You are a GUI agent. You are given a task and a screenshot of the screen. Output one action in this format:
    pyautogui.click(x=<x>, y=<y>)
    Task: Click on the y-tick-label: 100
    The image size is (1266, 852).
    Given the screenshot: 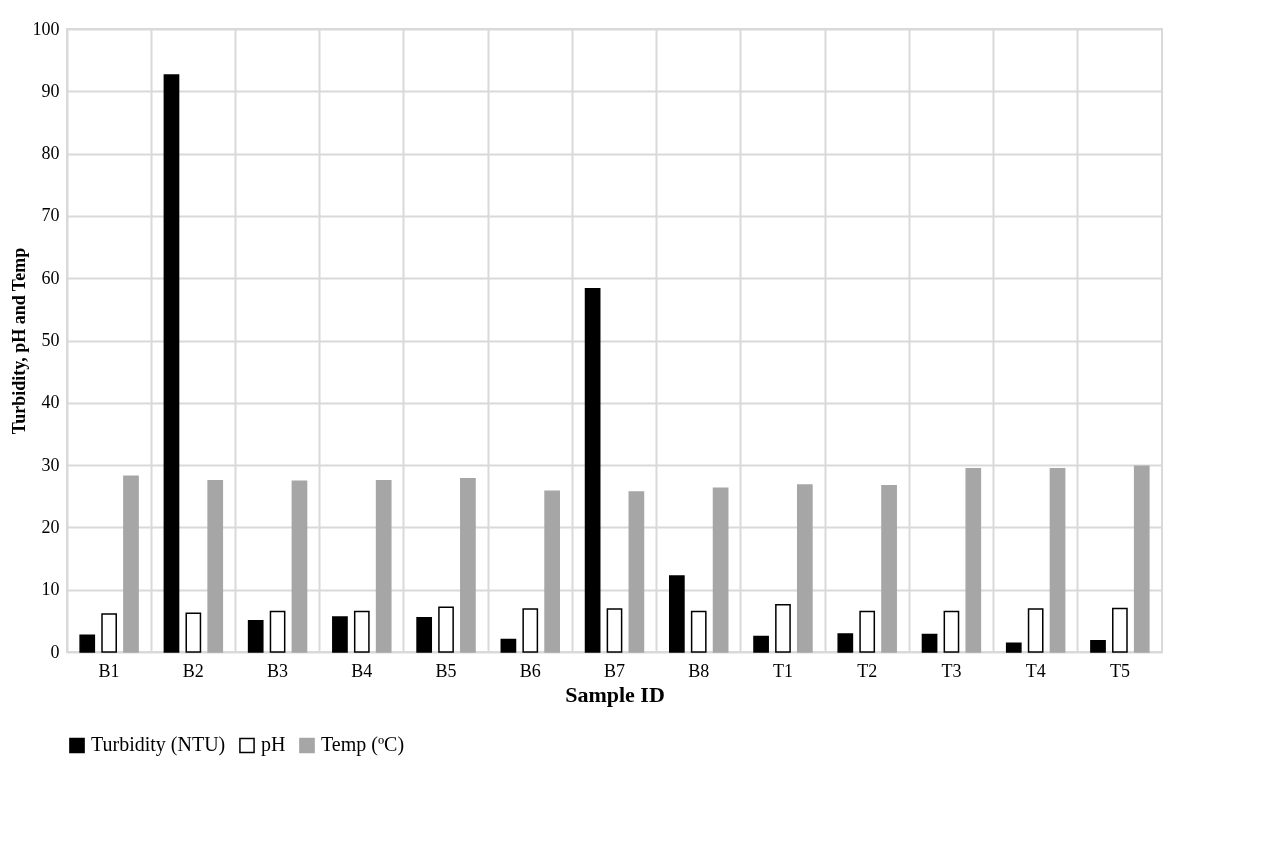 What is the action you would take?
    pyautogui.click(x=46, y=28)
    